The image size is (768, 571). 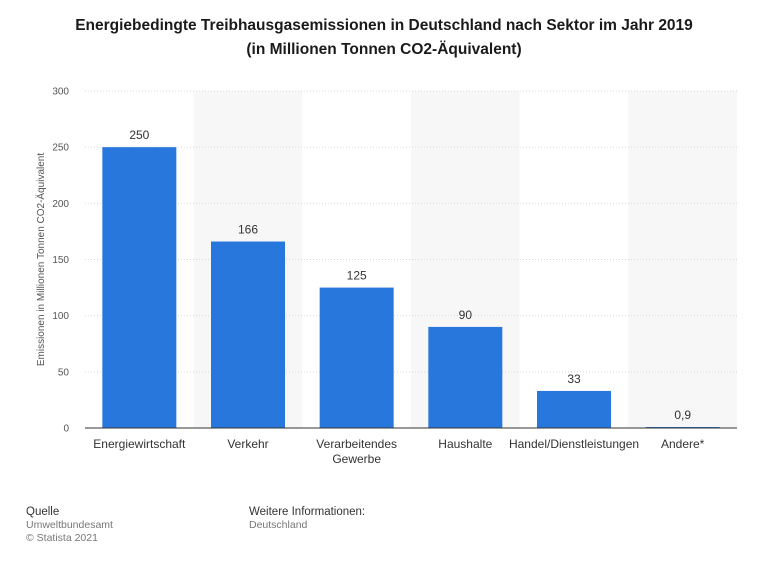 I want to click on y-tick-label: 100, so click(x=60, y=316).